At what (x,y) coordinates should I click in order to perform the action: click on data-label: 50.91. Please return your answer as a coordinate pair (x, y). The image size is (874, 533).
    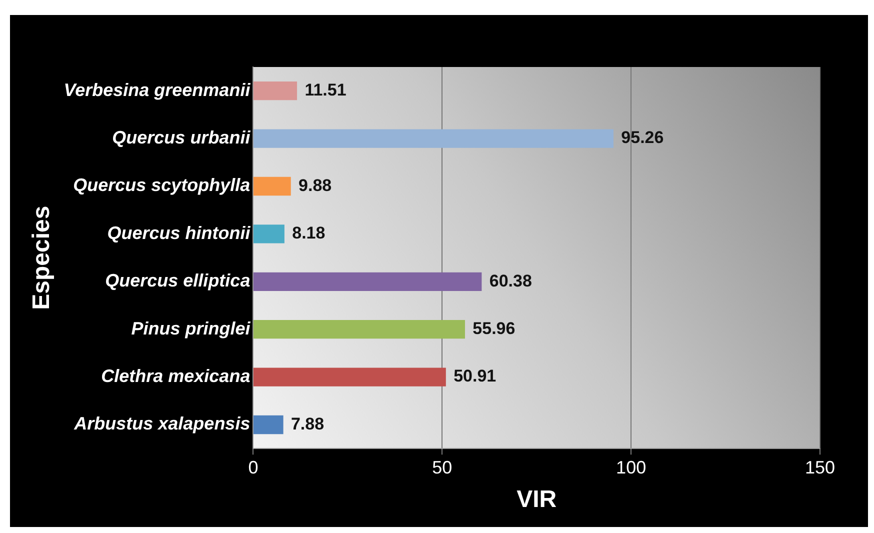
    Looking at the image, I should click on (475, 376).